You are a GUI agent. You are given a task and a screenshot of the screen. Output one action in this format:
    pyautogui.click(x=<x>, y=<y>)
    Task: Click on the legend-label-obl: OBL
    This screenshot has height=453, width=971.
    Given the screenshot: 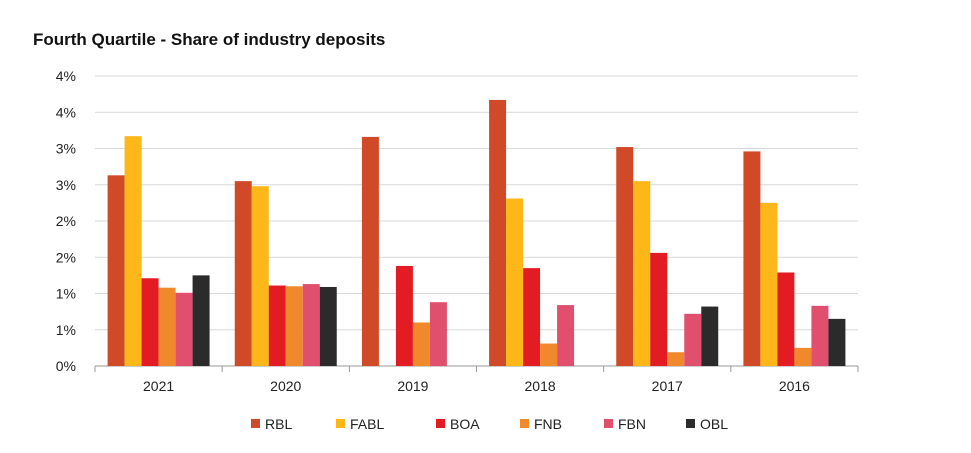 What is the action you would take?
    pyautogui.click(x=714, y=424)
    